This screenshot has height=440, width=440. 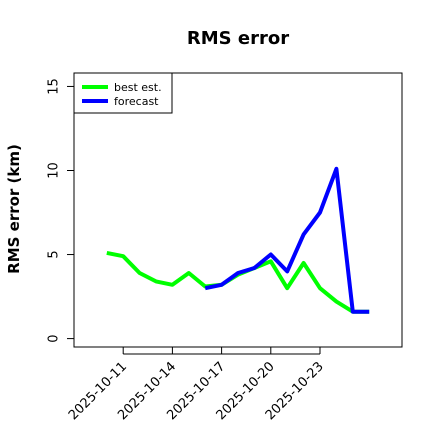 I want to click on chart-title: RMS error, so click(x=238, y=38).